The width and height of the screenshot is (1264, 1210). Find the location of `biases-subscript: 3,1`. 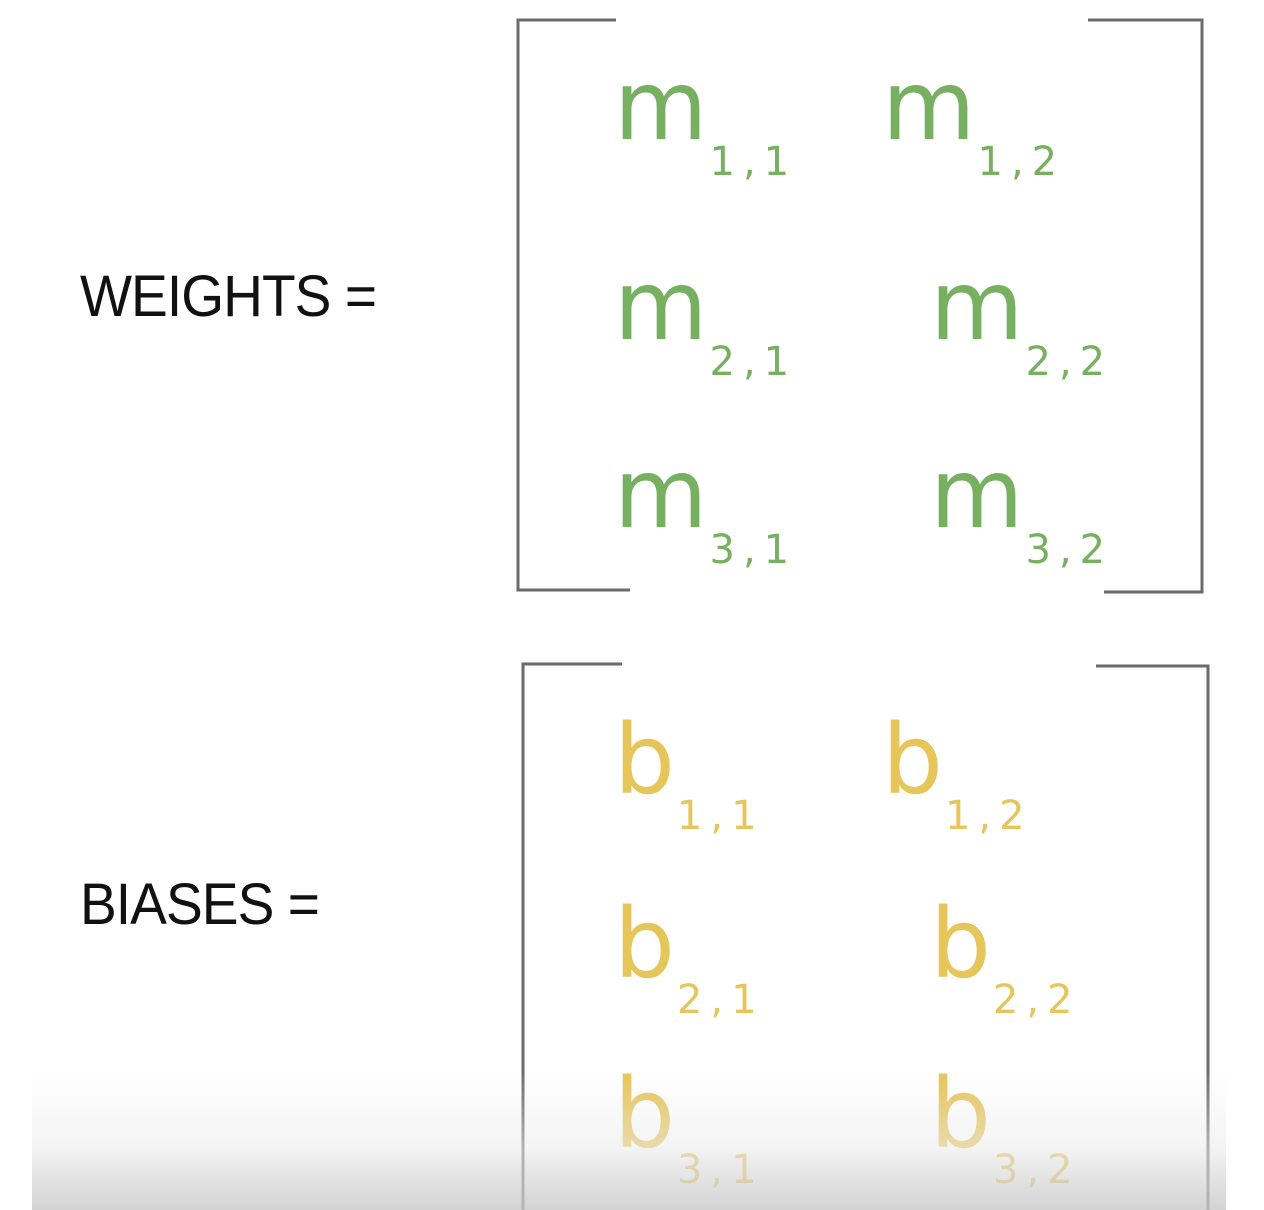

biases-subscript: 3,1 is located at coordinates (720, 1170).